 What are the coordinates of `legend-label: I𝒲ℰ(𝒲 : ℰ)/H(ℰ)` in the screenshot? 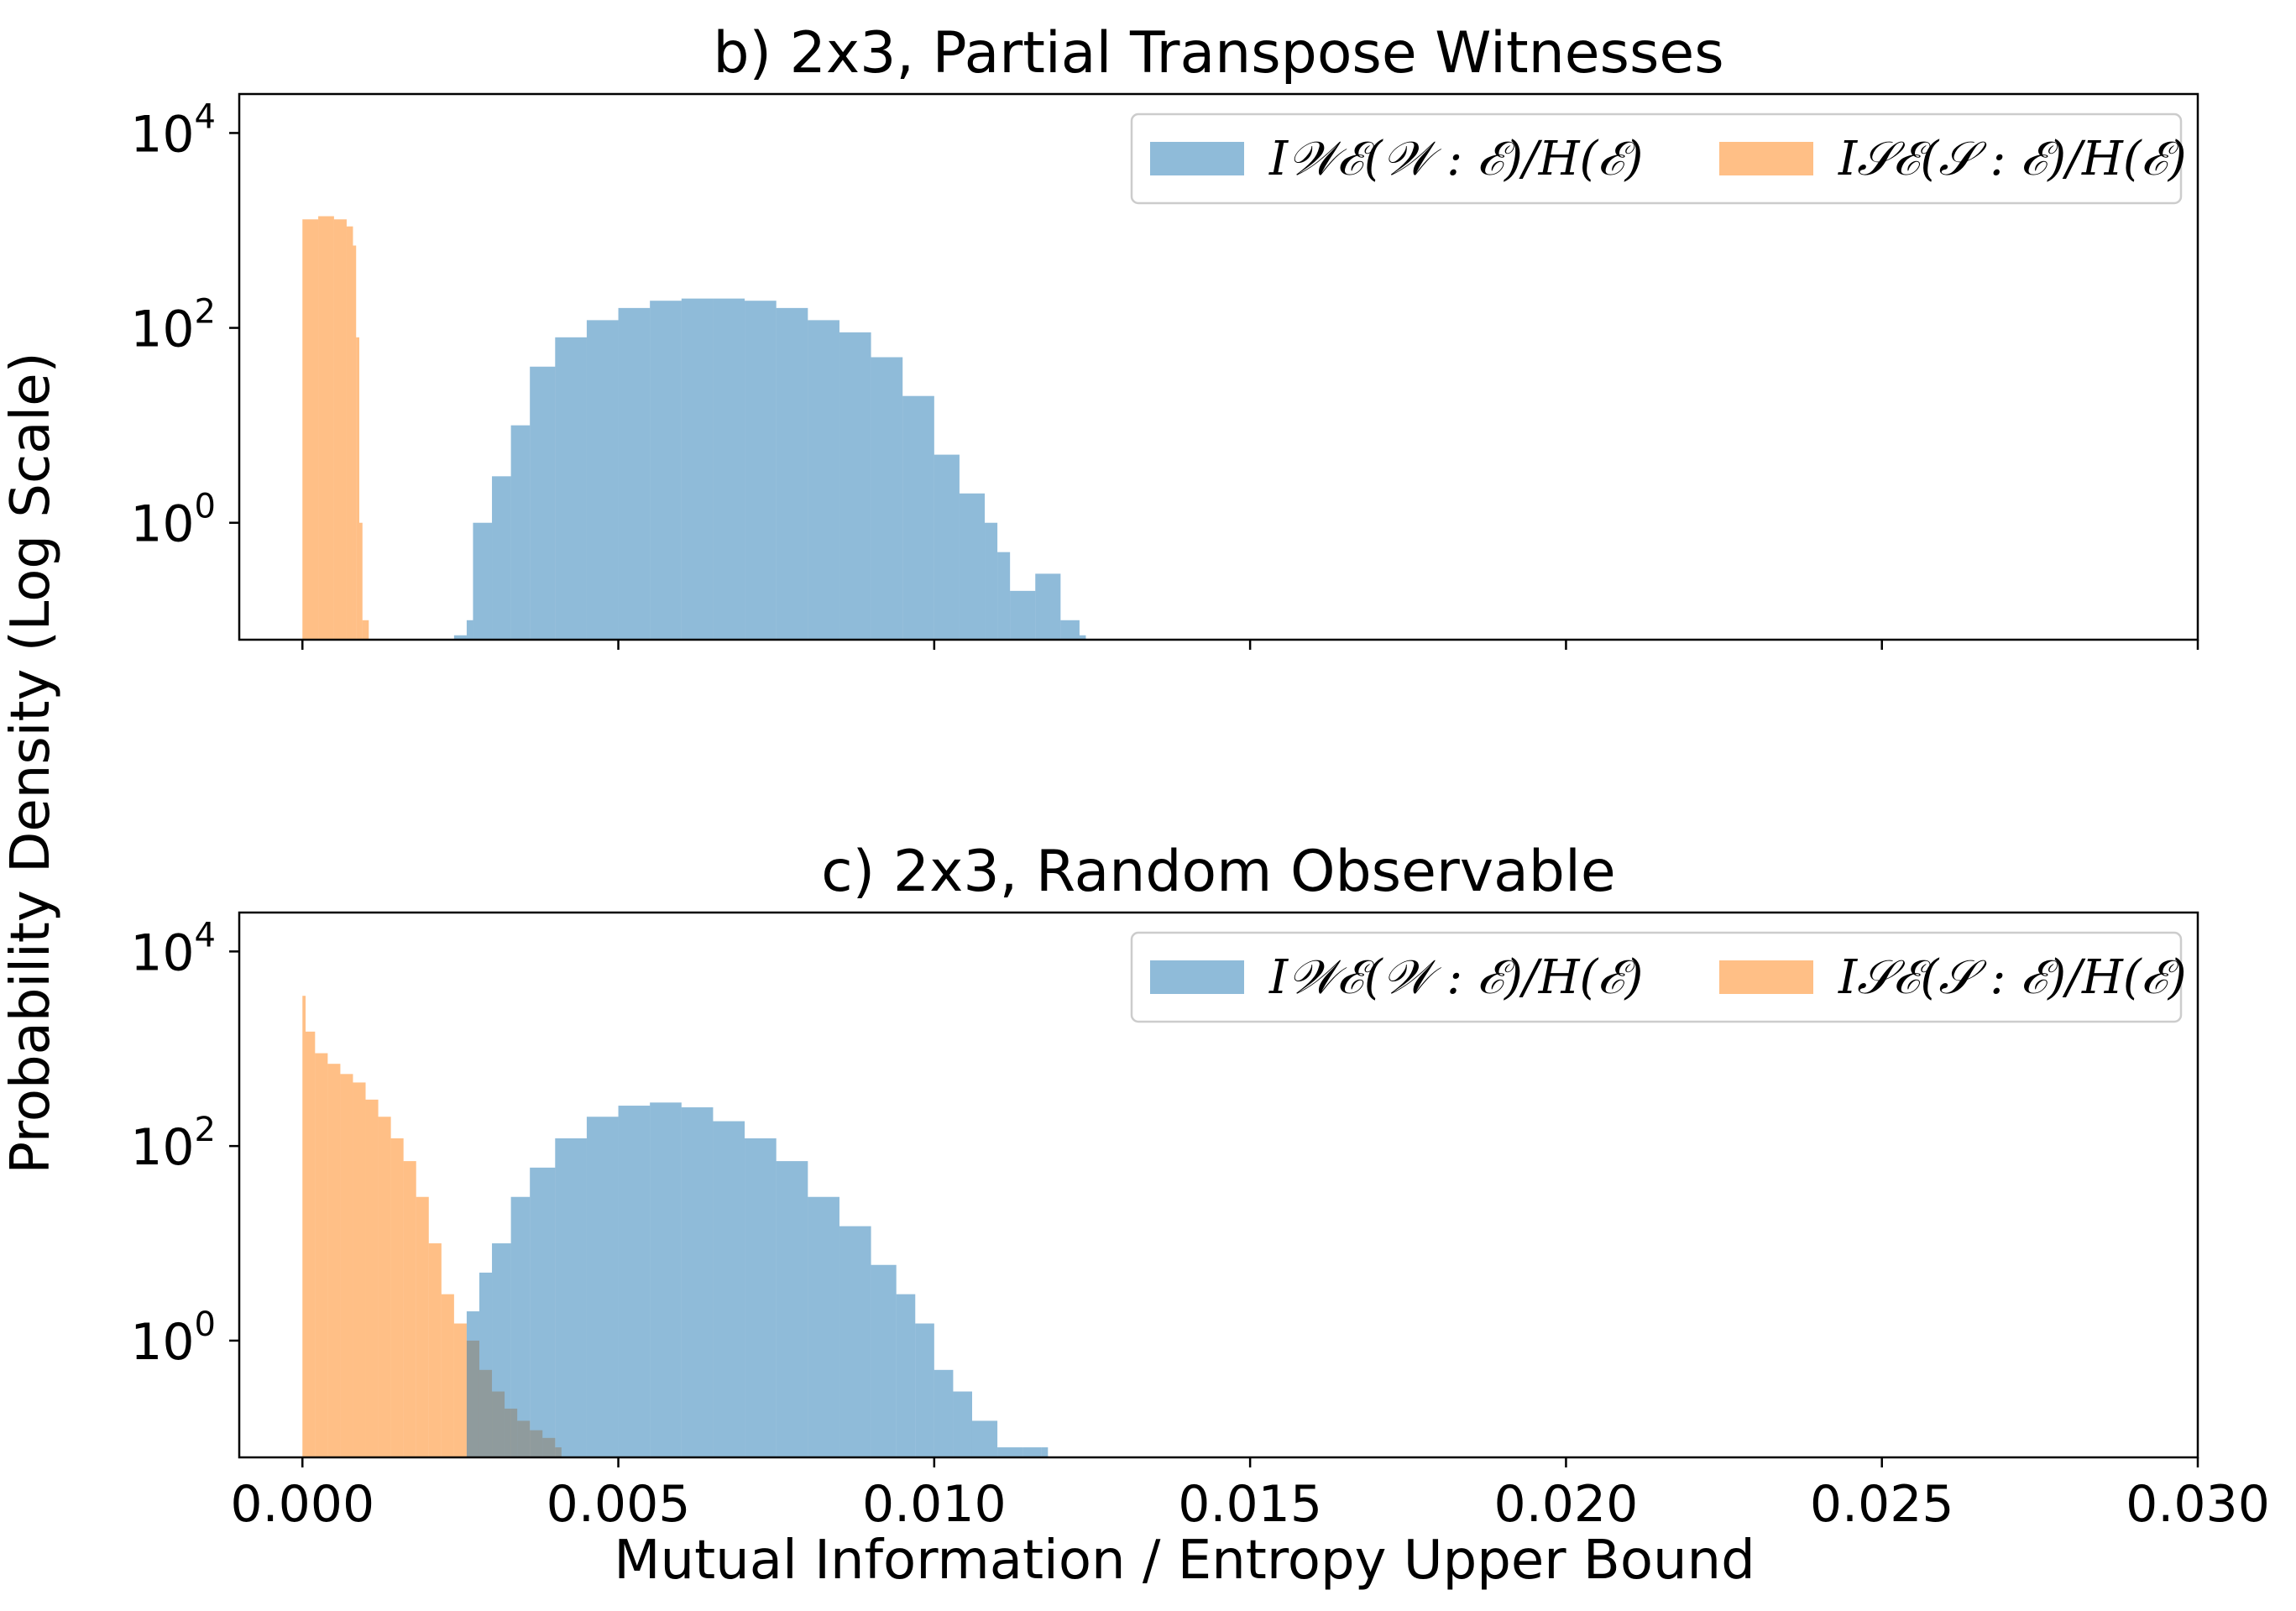 It's located at (1455, 977).